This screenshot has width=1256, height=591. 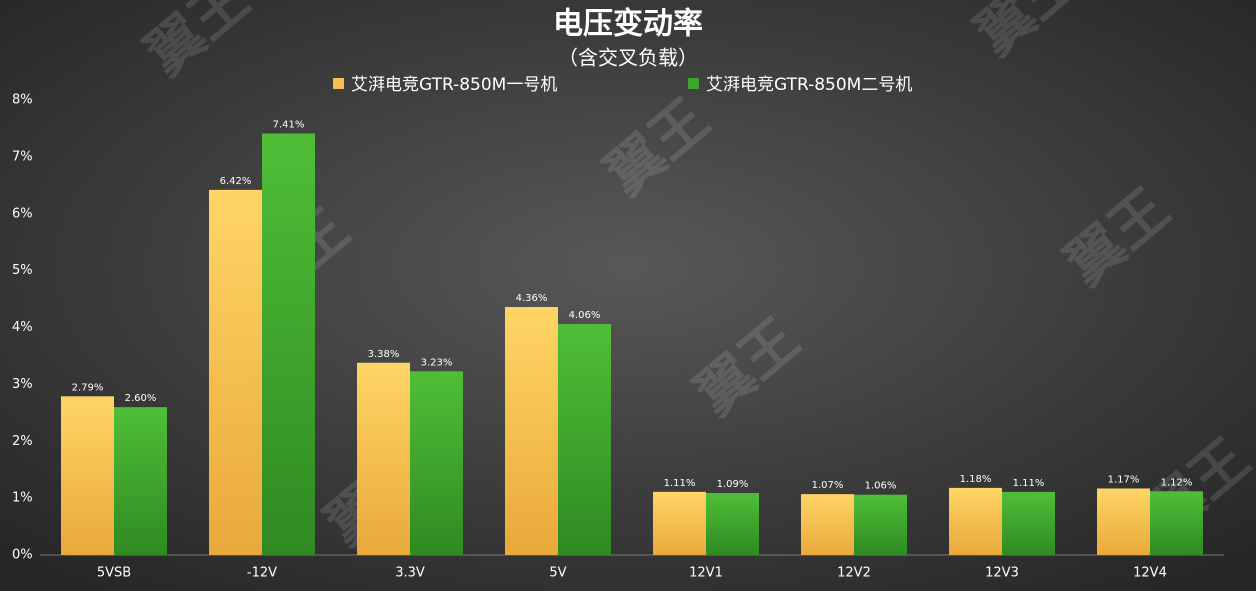 I want to click on x-tick-label: -12V, so click(x=262, y=573).